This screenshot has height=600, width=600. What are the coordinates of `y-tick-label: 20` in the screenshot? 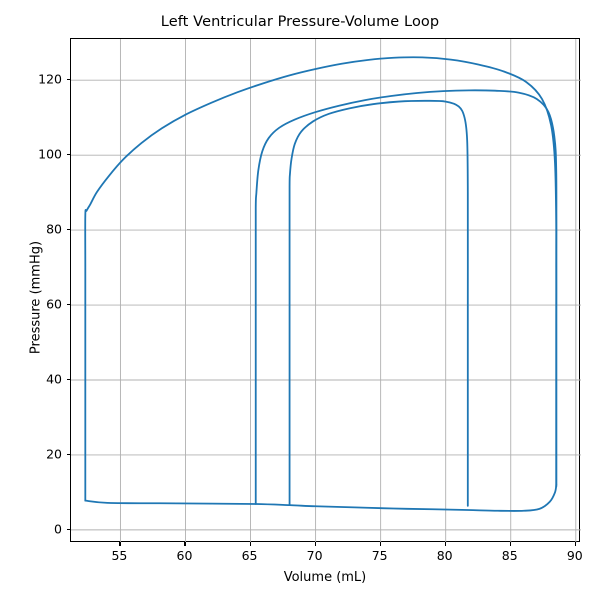 It's located at (54, 454).